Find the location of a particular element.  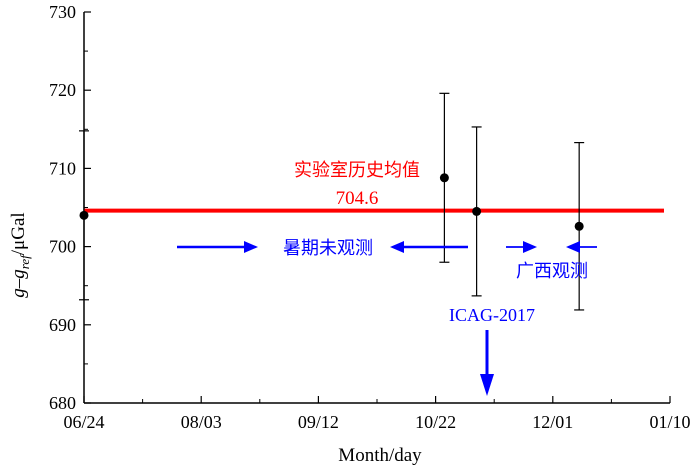

ref-line-label: 实验室历史均值 is located at coordinates (357, 170).